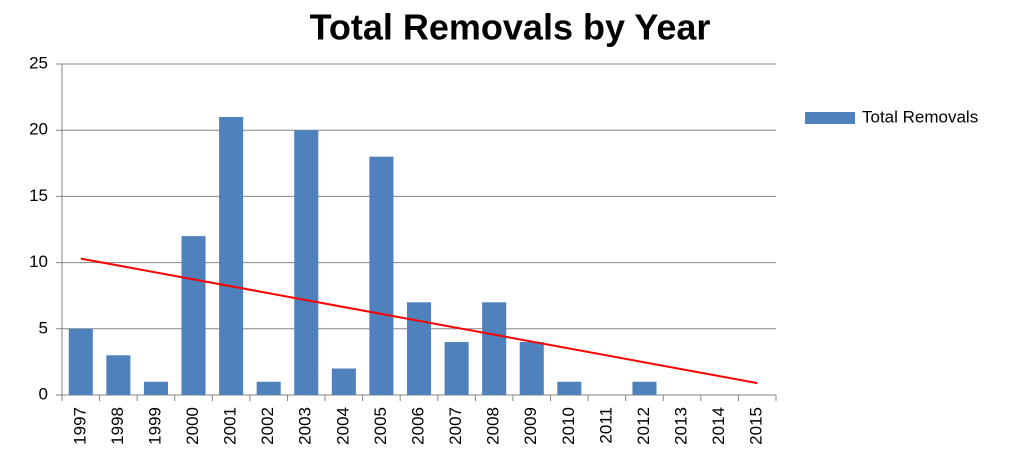  Describe the element at coordinates (230, 426) in the screenshot. I see `x-tick-label: 2001` at that location.